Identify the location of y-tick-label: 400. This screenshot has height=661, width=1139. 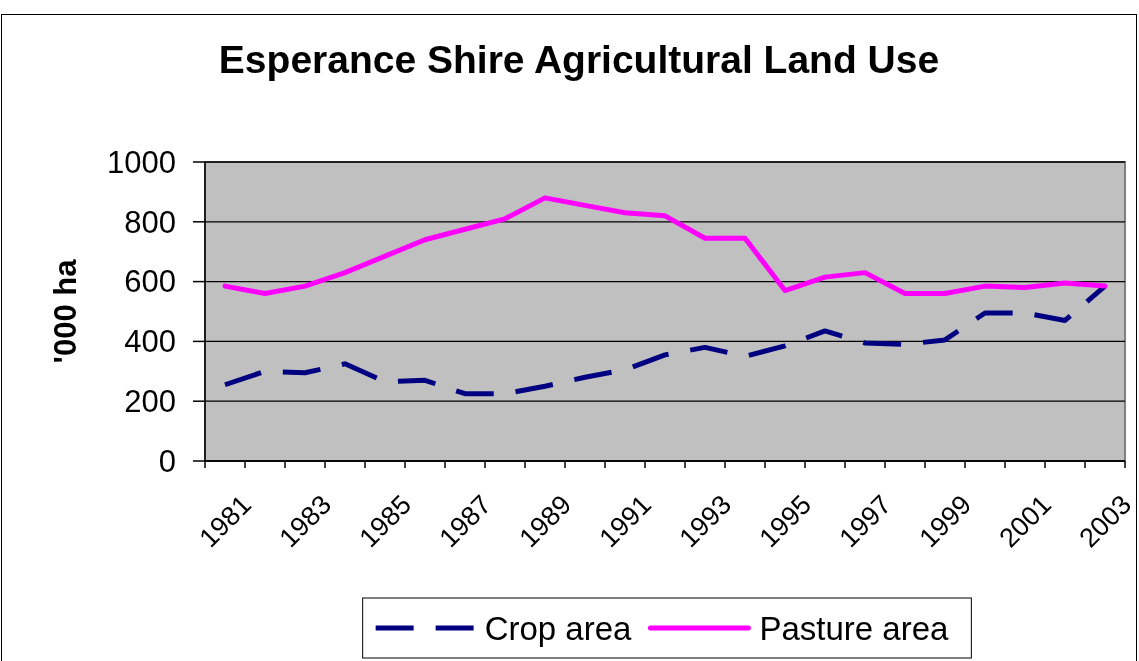
(150, 342).